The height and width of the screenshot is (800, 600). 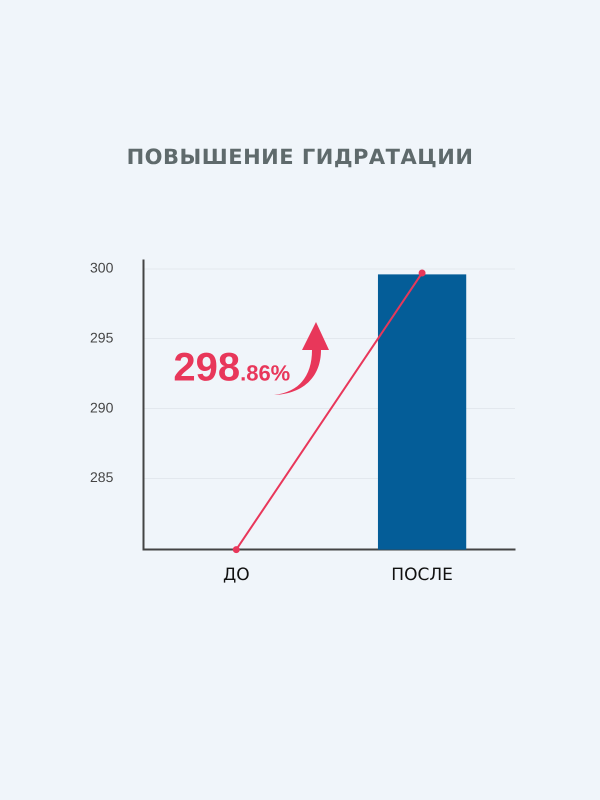 What do you see at coordinates (236, 575) in the screenshot?
I see `x-tick-label: ДО` at bounding box center [236, 575].